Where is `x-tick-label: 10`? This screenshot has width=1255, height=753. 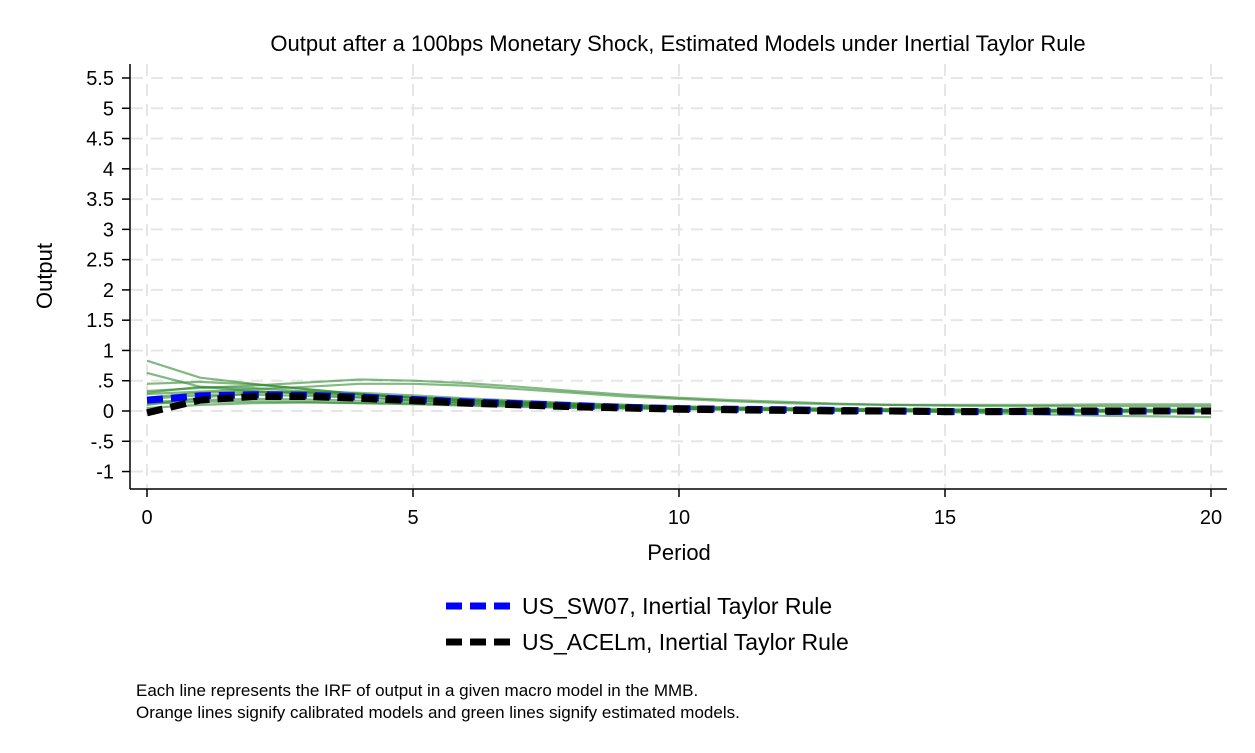
x-tick-label: 10 is located at coordinates (679, 518).